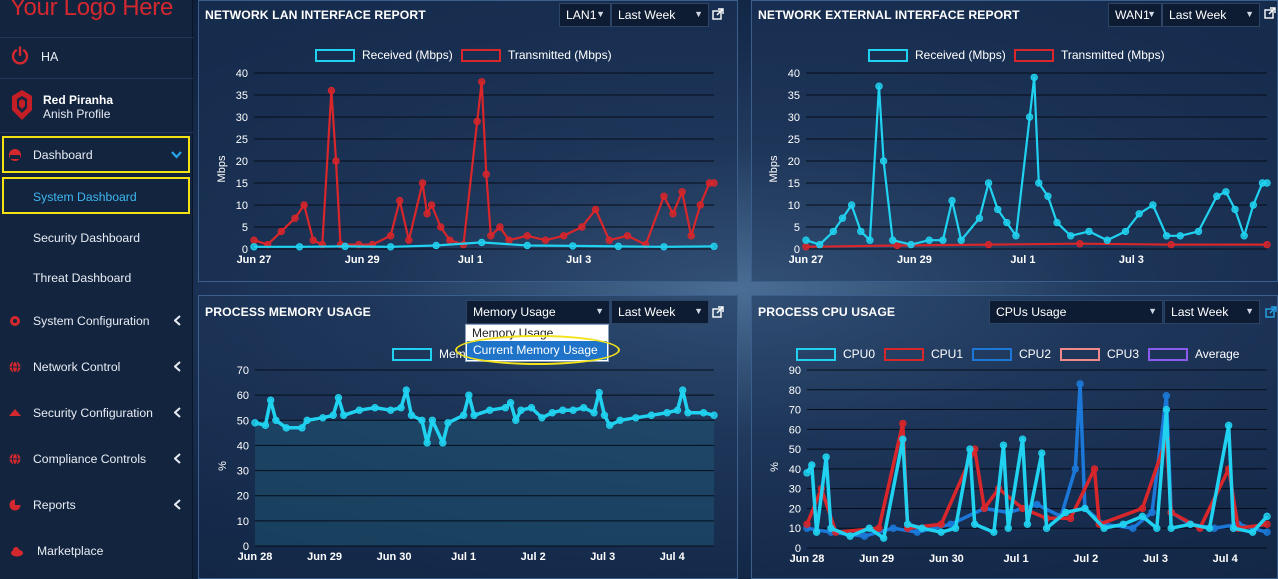 The image size is (1278, 579). I want to click on sidebar-item-dashboard: Dashboard, so click(96, 155).